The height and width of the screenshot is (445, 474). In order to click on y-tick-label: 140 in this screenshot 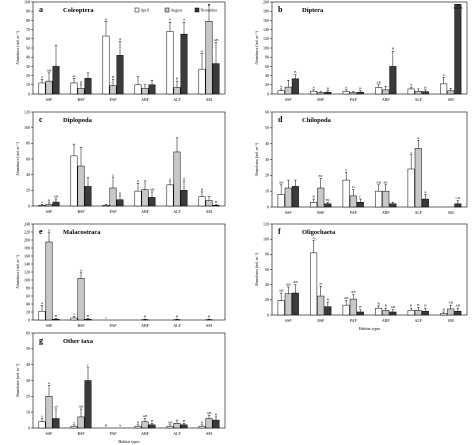, I will do `click(266, 29)`.